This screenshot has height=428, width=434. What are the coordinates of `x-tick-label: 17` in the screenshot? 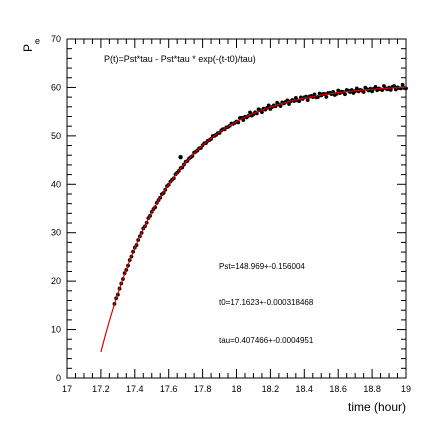 It's located at (67, 389).